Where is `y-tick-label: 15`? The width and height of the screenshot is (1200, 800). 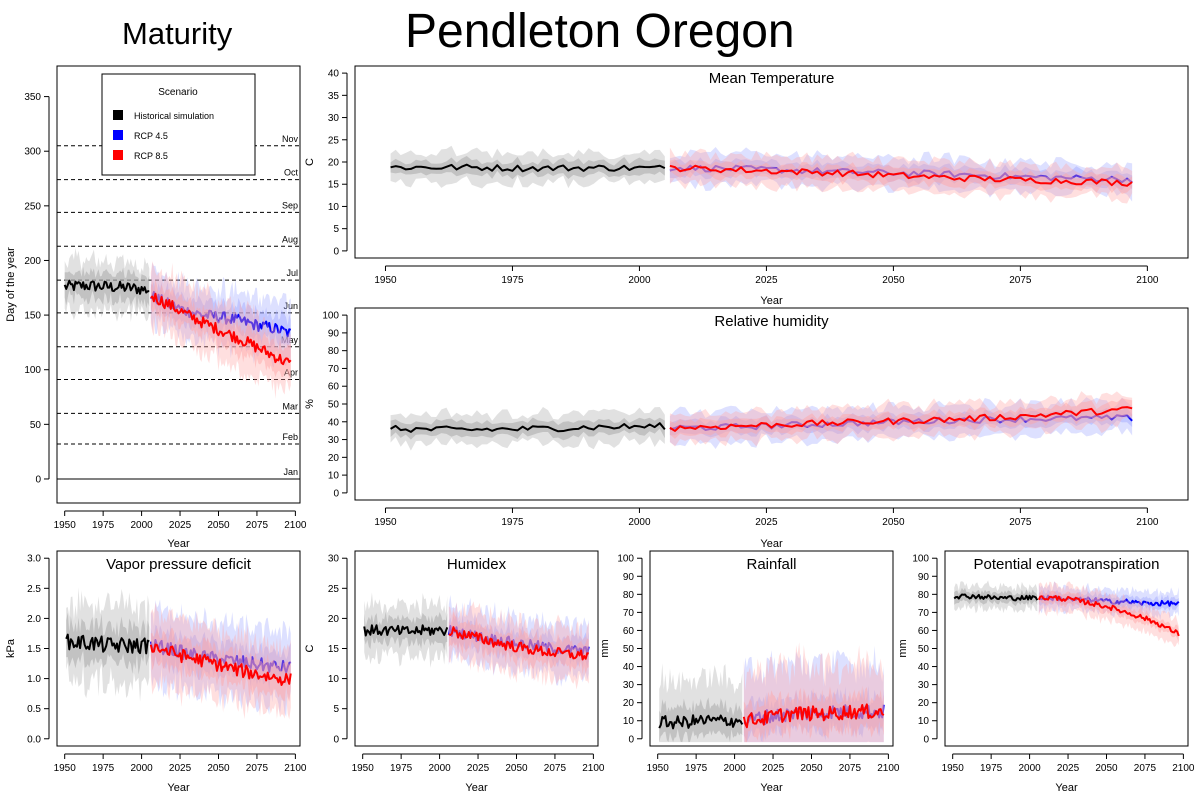
y-tick-label: 15 is located at coordinates (334, 185).